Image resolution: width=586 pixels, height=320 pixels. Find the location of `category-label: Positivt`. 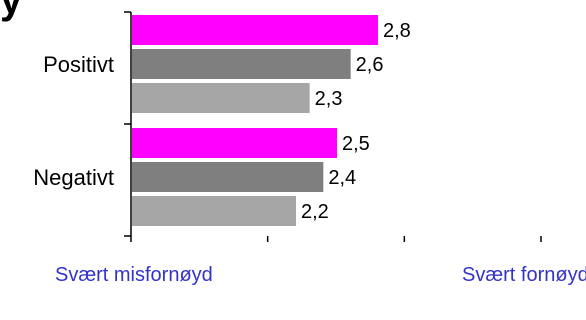

category-label: Positivt is located at coordinates (78, 64).